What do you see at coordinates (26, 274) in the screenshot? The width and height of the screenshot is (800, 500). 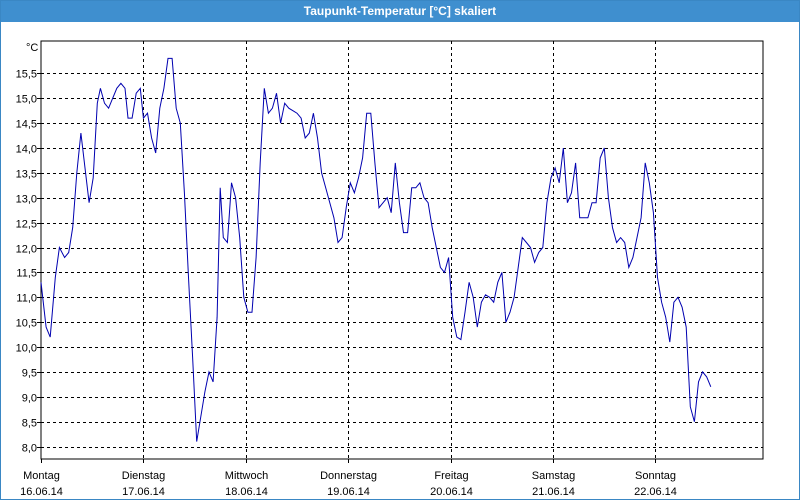 I see `y-tick-label: 11,5` at bounding box center [26, 274].